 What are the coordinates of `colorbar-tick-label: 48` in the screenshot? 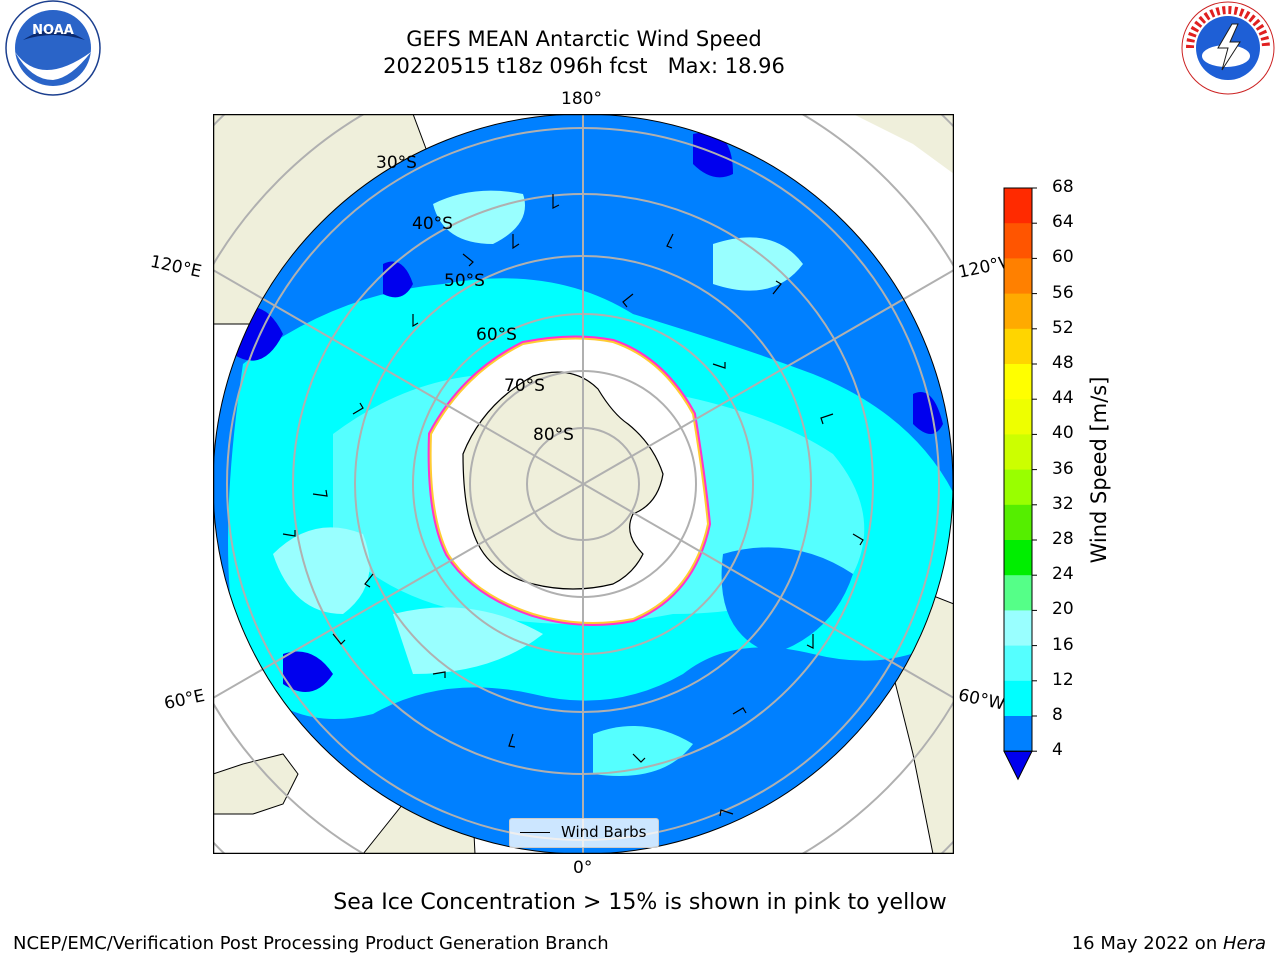 It's located at (1063, 363).